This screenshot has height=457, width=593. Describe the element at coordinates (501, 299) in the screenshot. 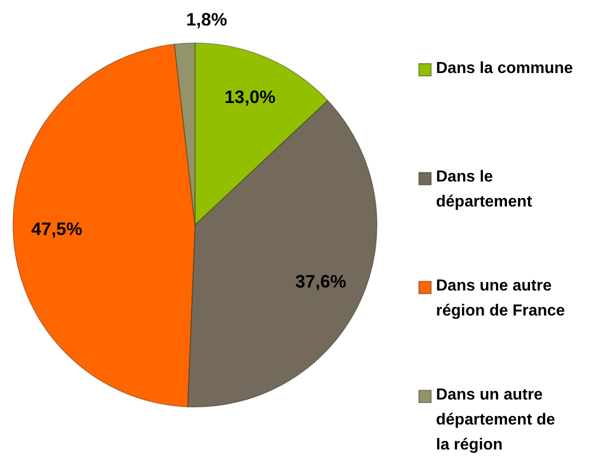

I see `legend-label: Dans une autre région de France` at that location.